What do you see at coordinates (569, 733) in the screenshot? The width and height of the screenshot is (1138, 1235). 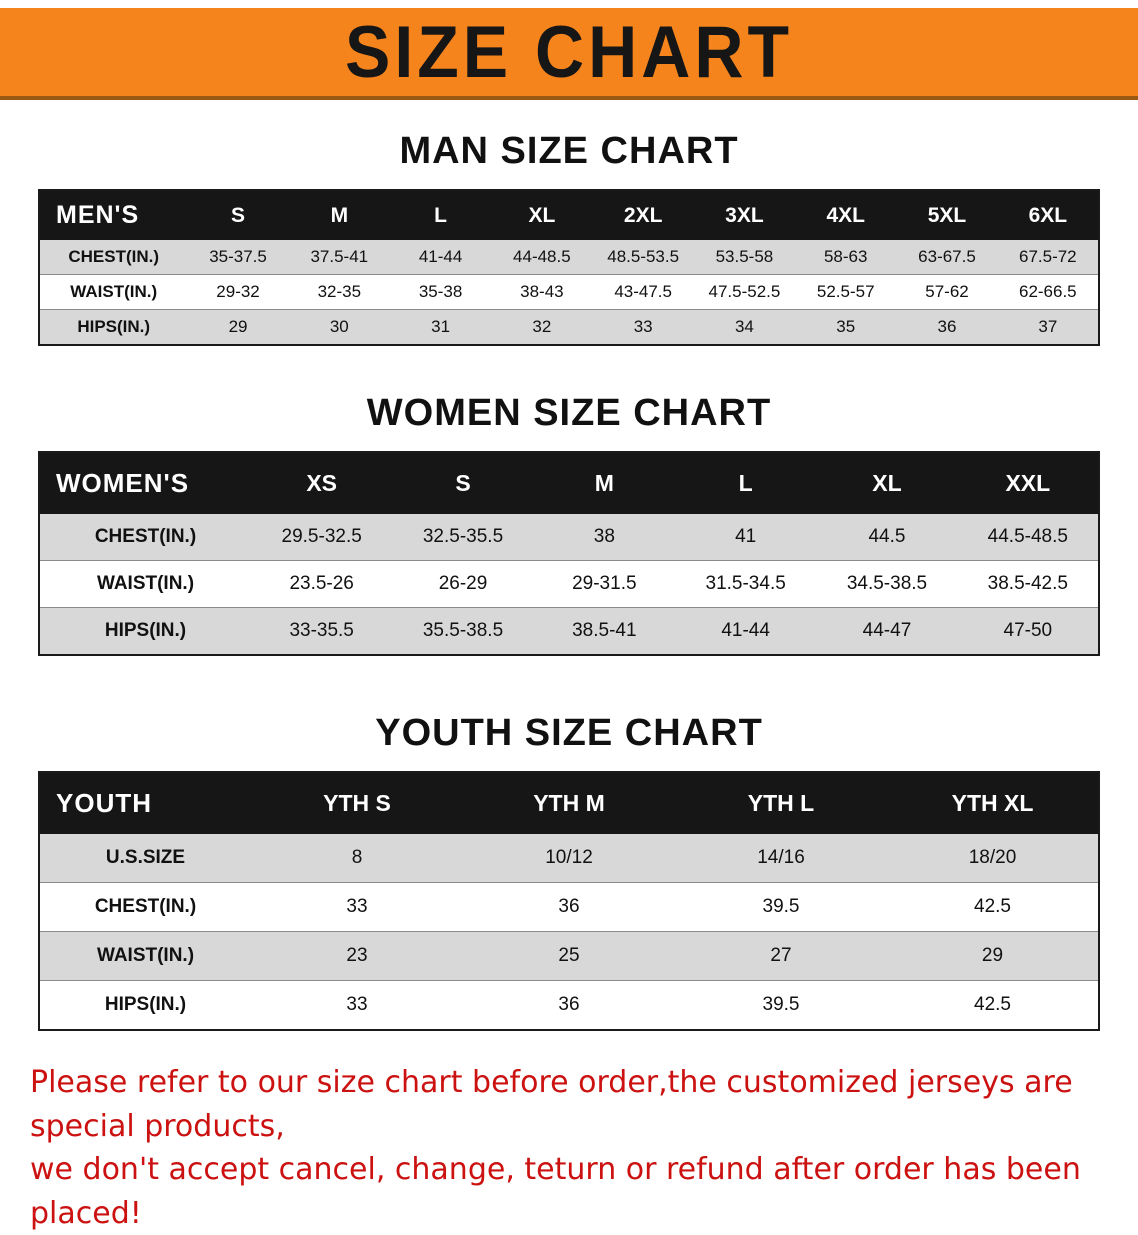 I see `youth-size-chart-heading: YOUTH SIZE CHART` at bounding box center [569, 733].